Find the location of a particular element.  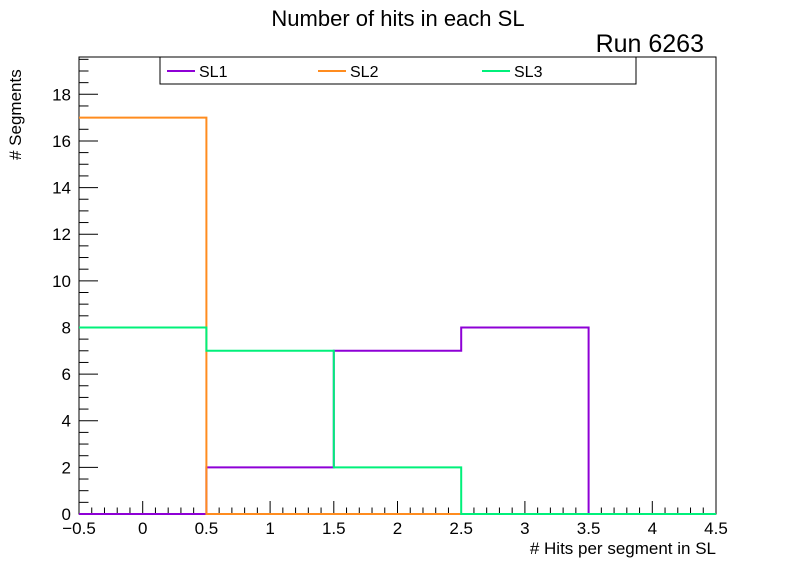

y-tick-label: 2 is located at coordinates (66, 467).